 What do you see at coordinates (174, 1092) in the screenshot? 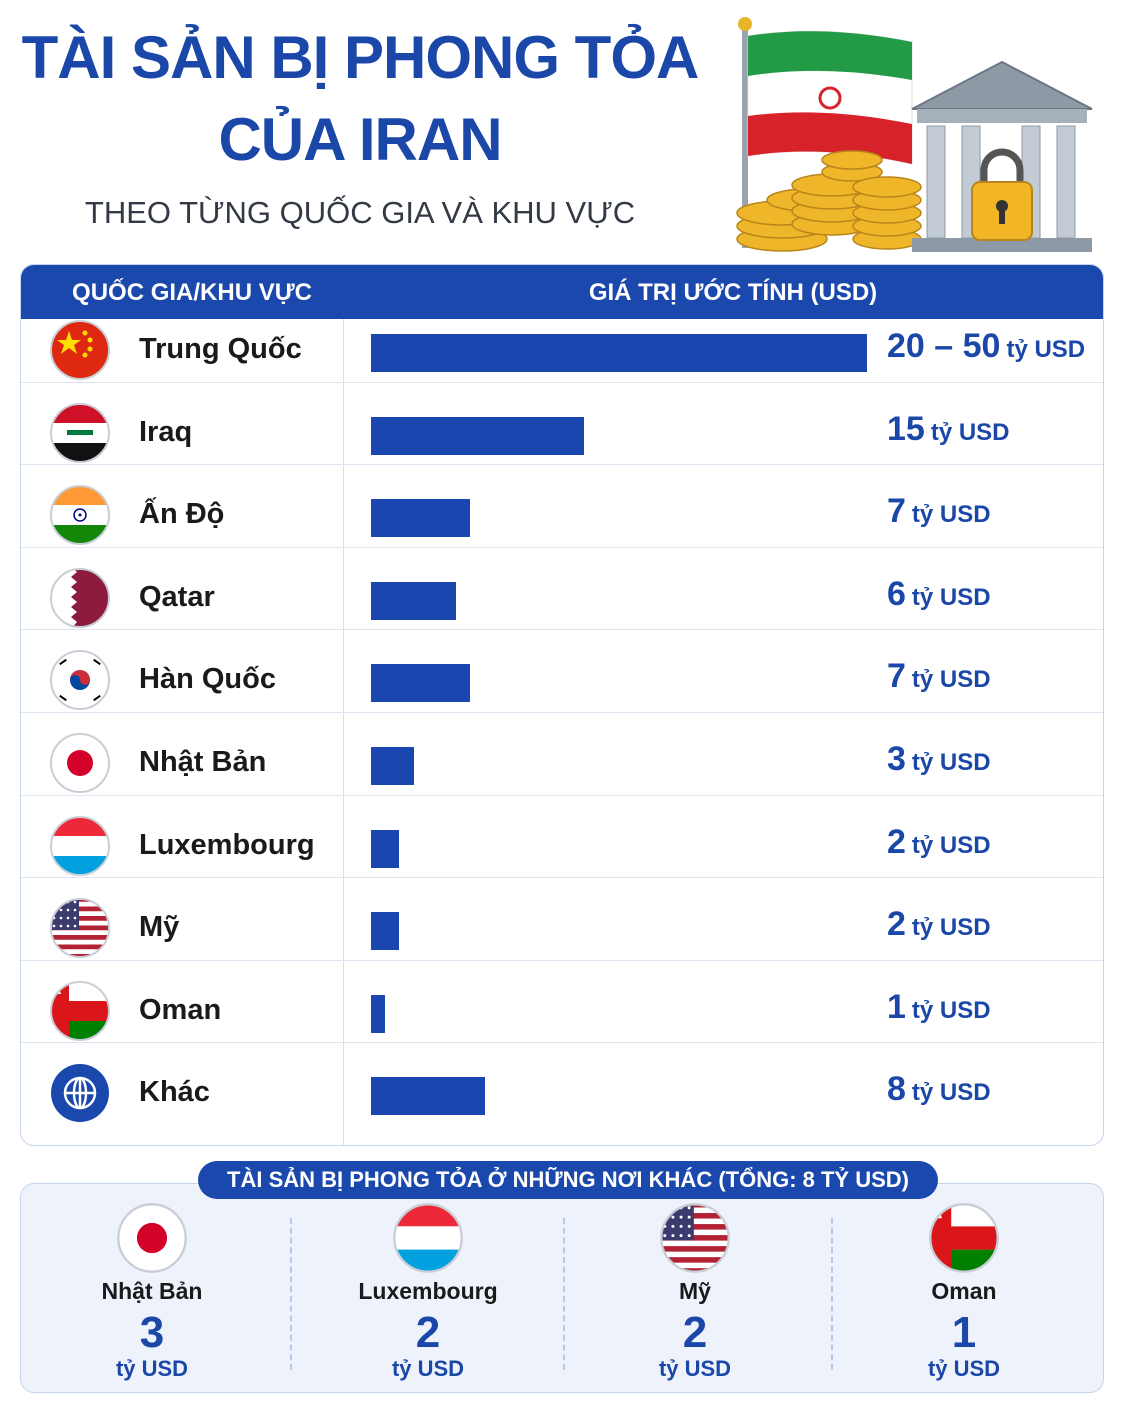
I see `country-name: Khác` at bounding box center [174, 1092].